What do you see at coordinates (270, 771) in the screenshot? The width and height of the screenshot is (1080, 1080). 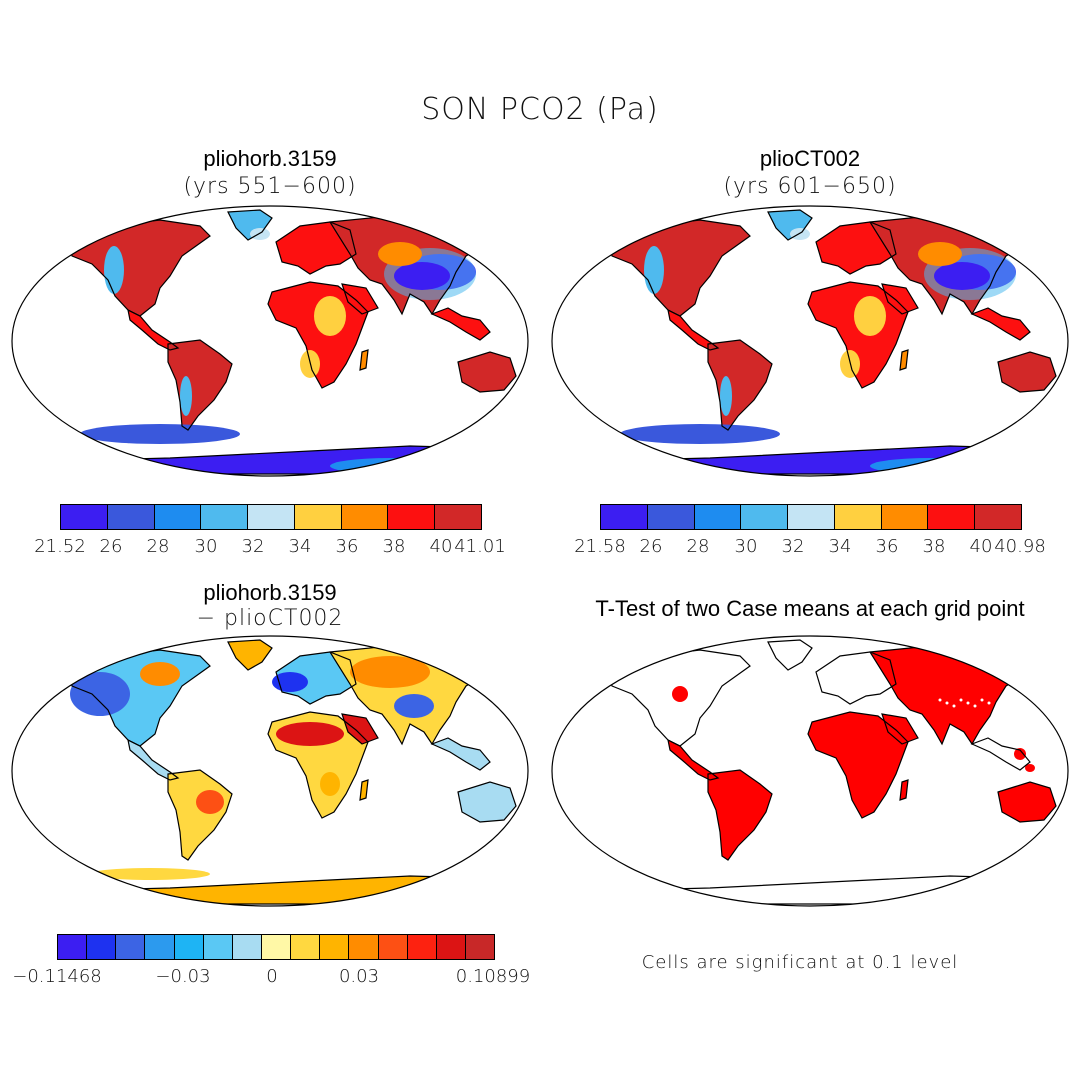 I see `map-border` at bounding box center [270, 771].